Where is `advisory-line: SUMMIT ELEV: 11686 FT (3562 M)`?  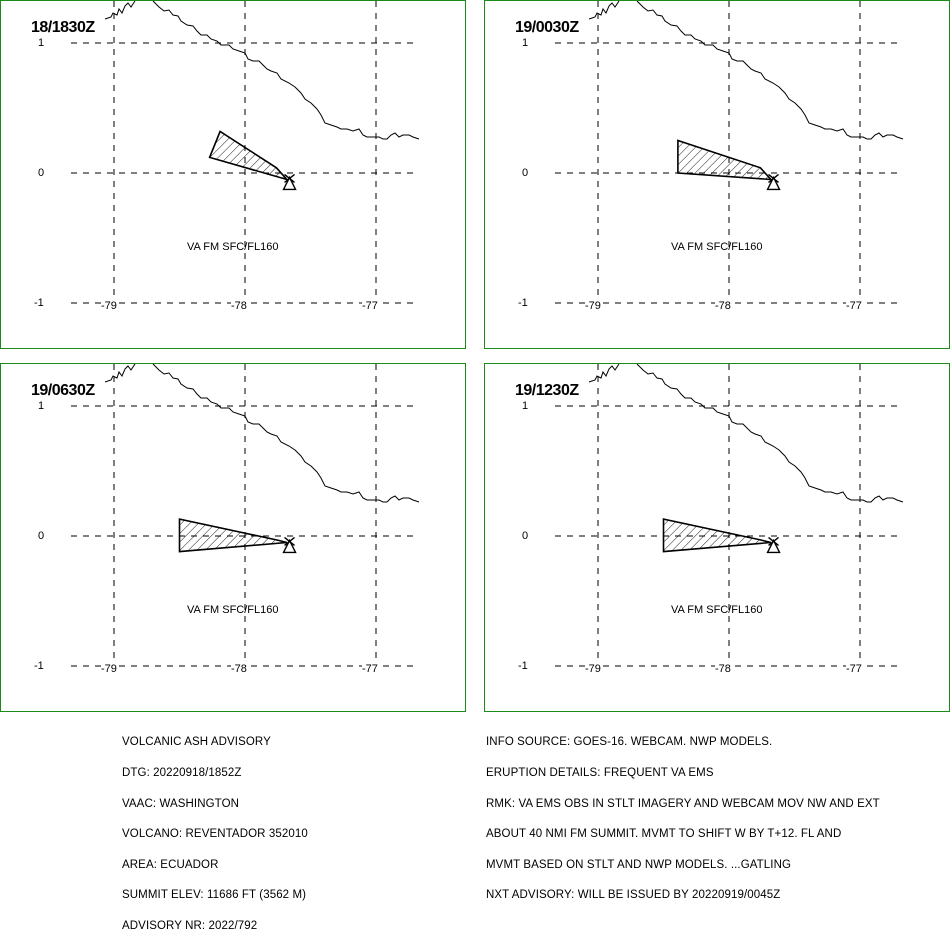
advisory-line: SUMMIT ELEV: 11686 FT (3562 M) is located at coordinates (214, 895).